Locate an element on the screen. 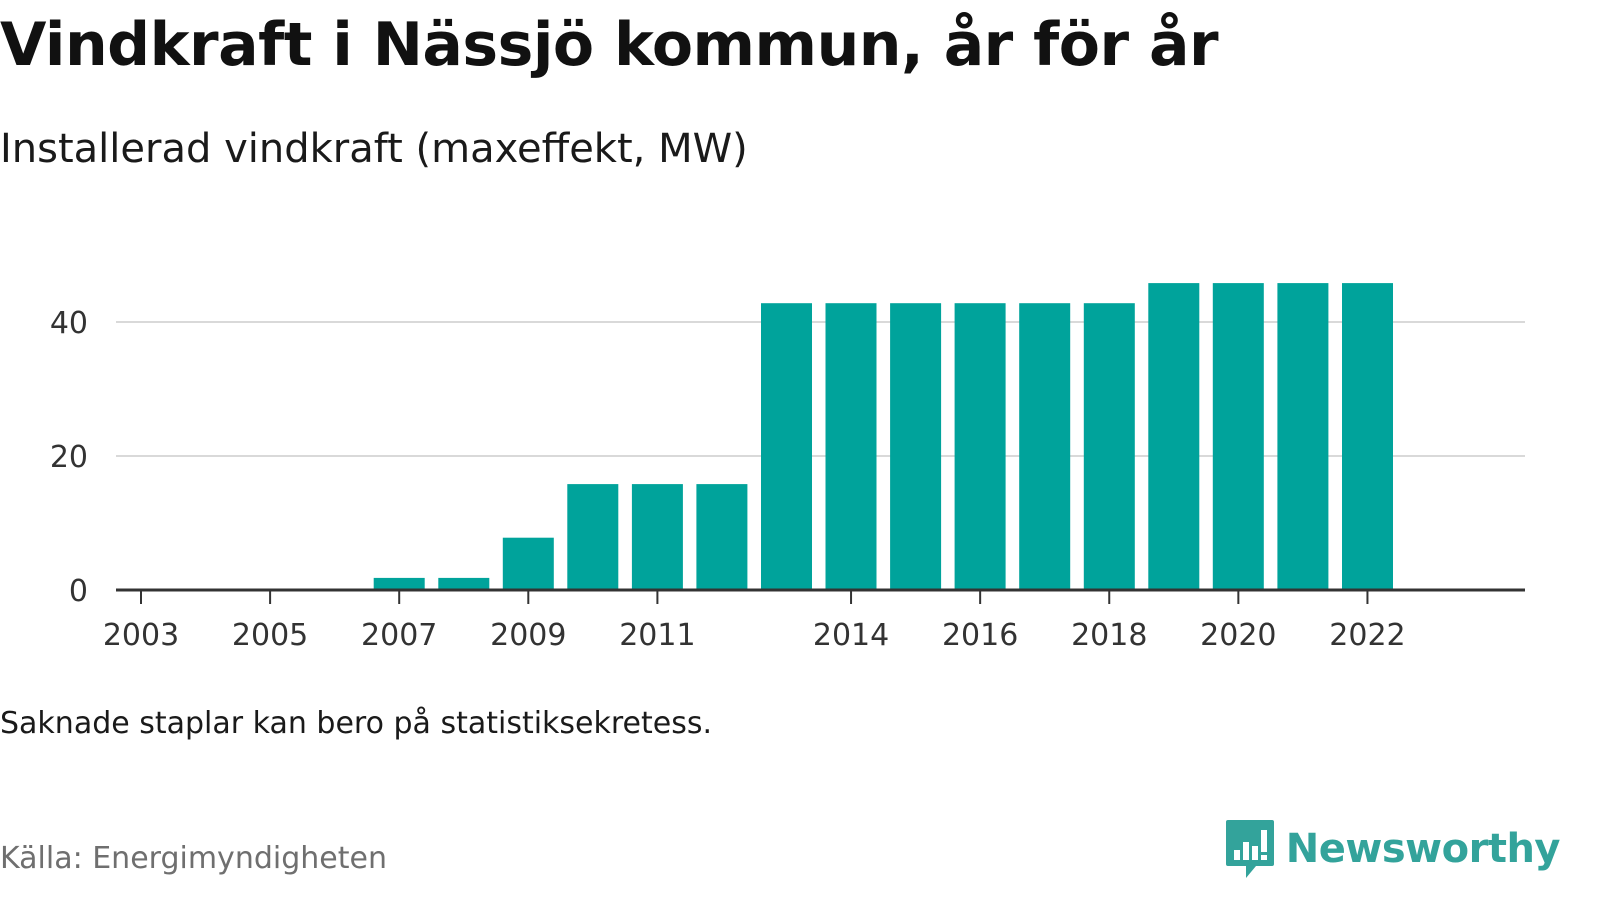 The image size is (1600, 900). x-tick-label: 2016 is located at coordinates (980, 635).